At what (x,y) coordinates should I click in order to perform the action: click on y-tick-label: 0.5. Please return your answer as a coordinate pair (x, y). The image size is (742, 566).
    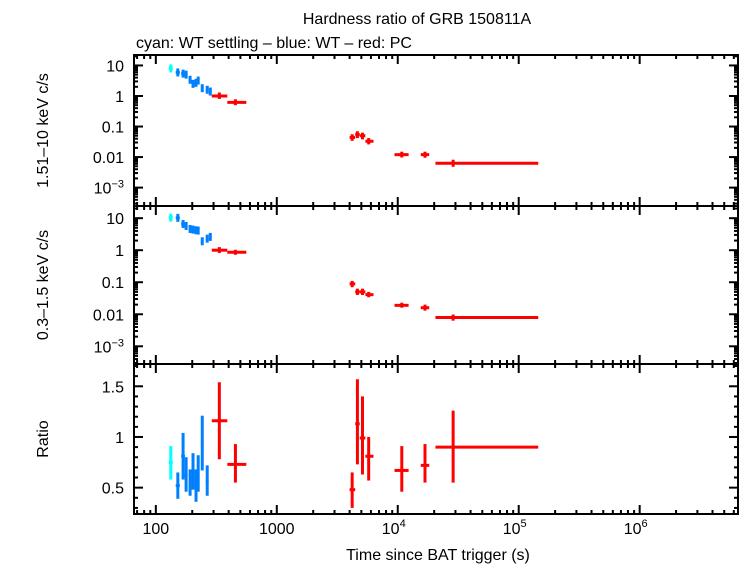
    Looking at the image, I should click on (113, 489).